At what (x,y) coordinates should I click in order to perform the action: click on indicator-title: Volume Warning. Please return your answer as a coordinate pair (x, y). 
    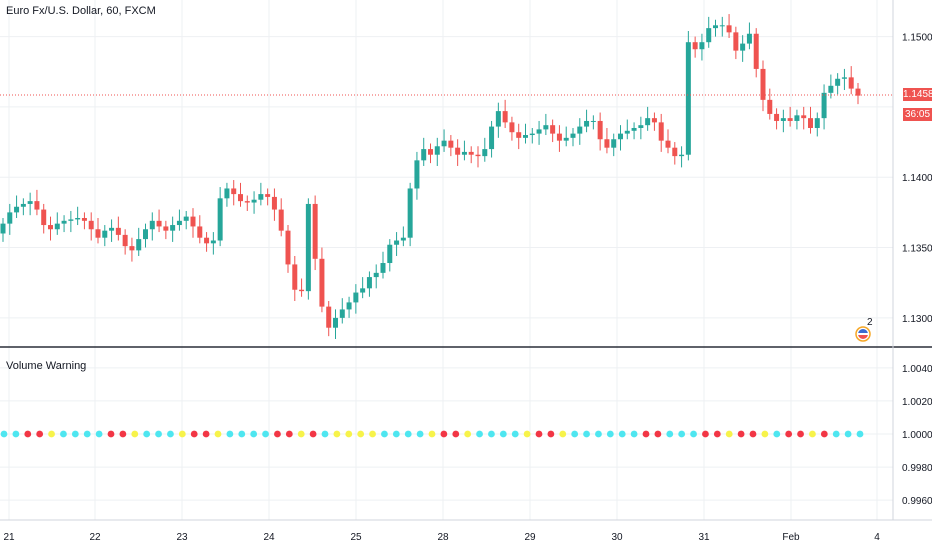
    Looking at the image, I should click on (46, 366).